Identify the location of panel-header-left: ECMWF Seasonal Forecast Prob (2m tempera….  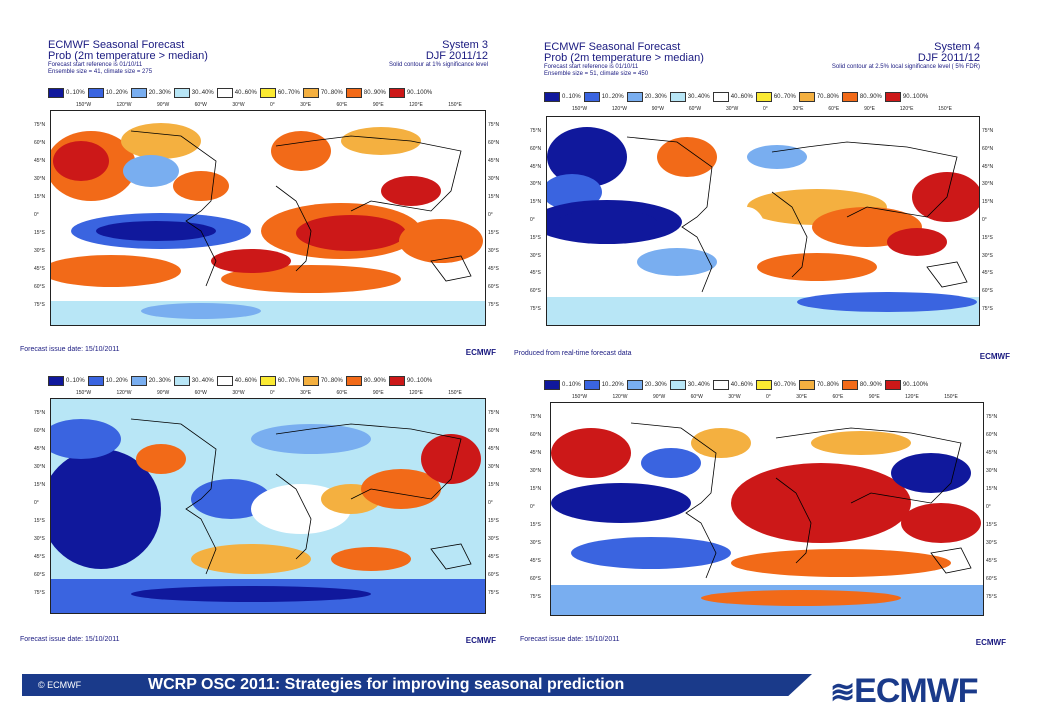
(128, 58).